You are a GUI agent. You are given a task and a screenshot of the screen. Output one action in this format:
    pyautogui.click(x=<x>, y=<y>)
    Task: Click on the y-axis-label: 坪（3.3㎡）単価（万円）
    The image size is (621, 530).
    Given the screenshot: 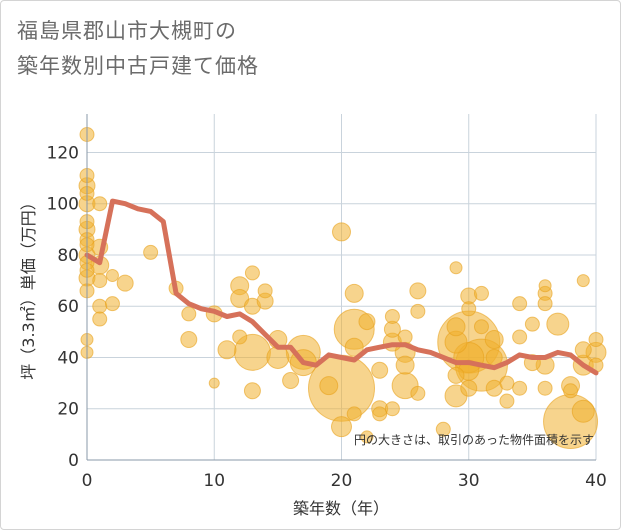 What is the action you would take?
    pyautogui.click(x=28, y=286)
    